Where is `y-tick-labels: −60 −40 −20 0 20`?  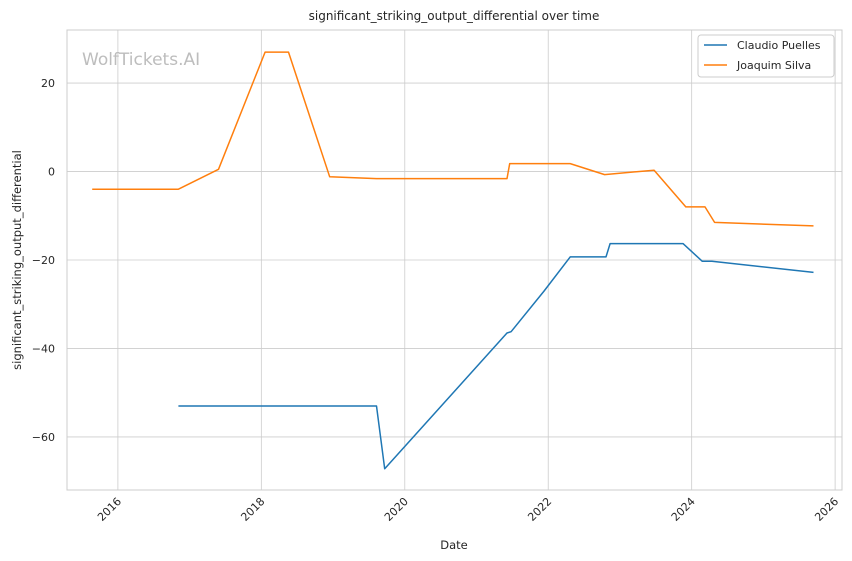 y-tick-labels: −60 −40 −20 0 20 is located at coordinates (43, 260).